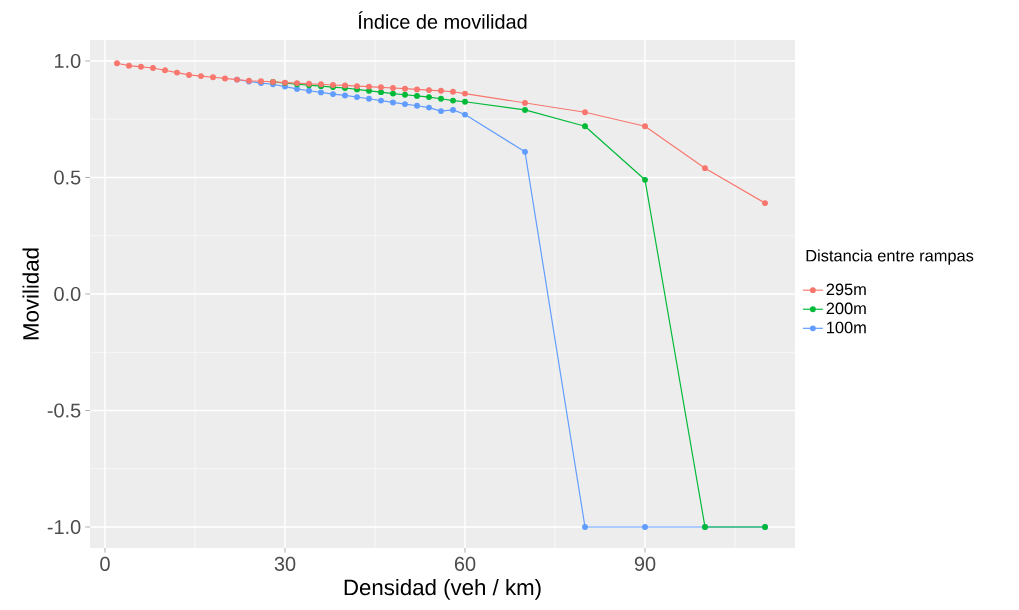 This screenshot has width=1019, height=610. I want to click on y-tick-label: -0.5, so click(64, 410).